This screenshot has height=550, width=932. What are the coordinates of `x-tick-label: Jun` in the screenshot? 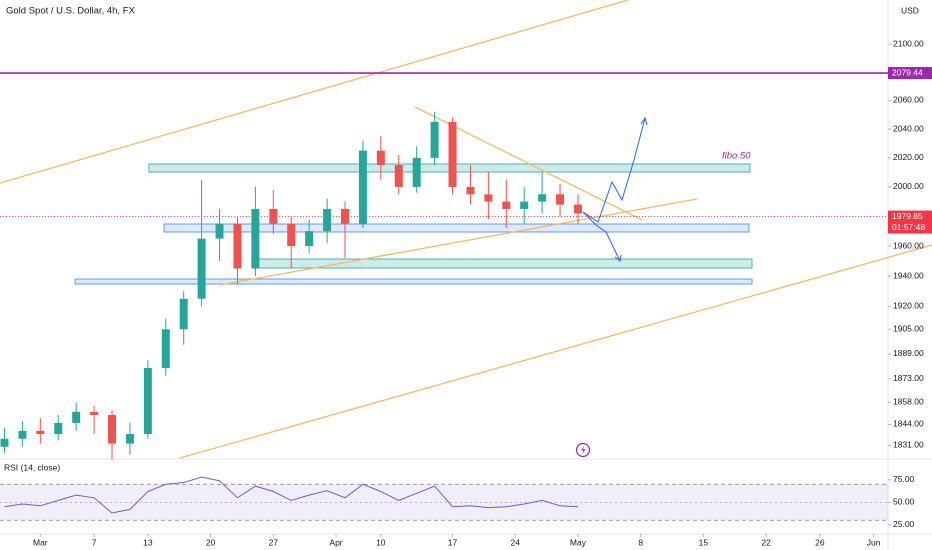 It's located at (874, 542).